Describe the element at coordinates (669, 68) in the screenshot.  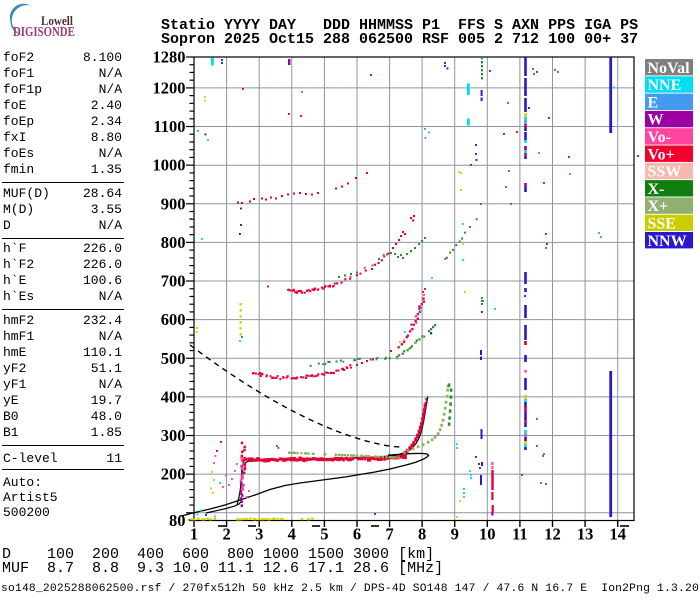
I see `svg-text: NoVal` at that location.